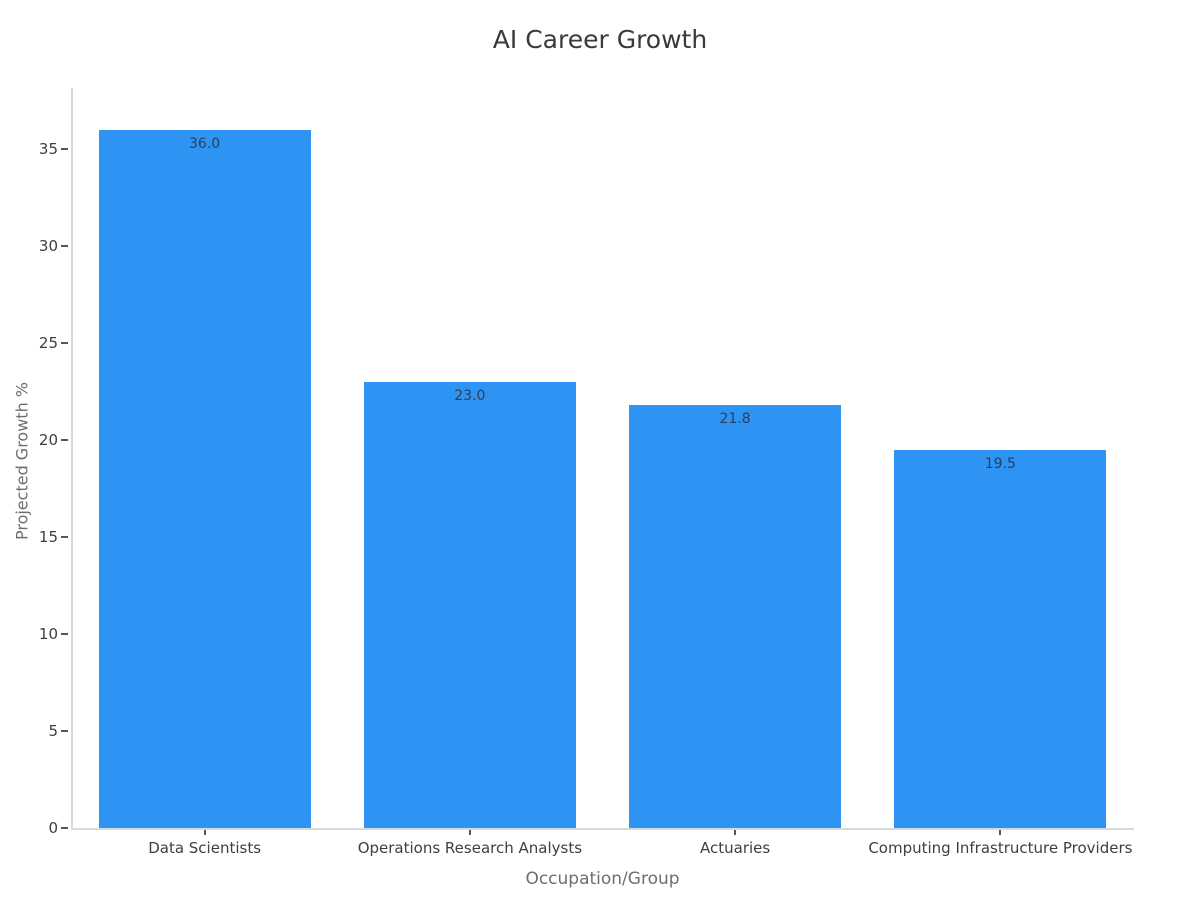  Describe the element at coordinates (48, 537) in the screenshot. I see `y-tick-label: 15` at that location.